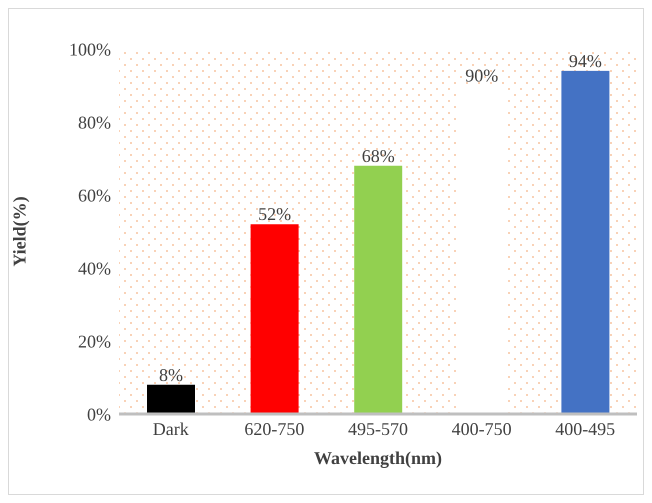  What do you see at coordinates (378, 156) in the screenshot?
I see `data-label: 68%` at bounding box center [378, 156].